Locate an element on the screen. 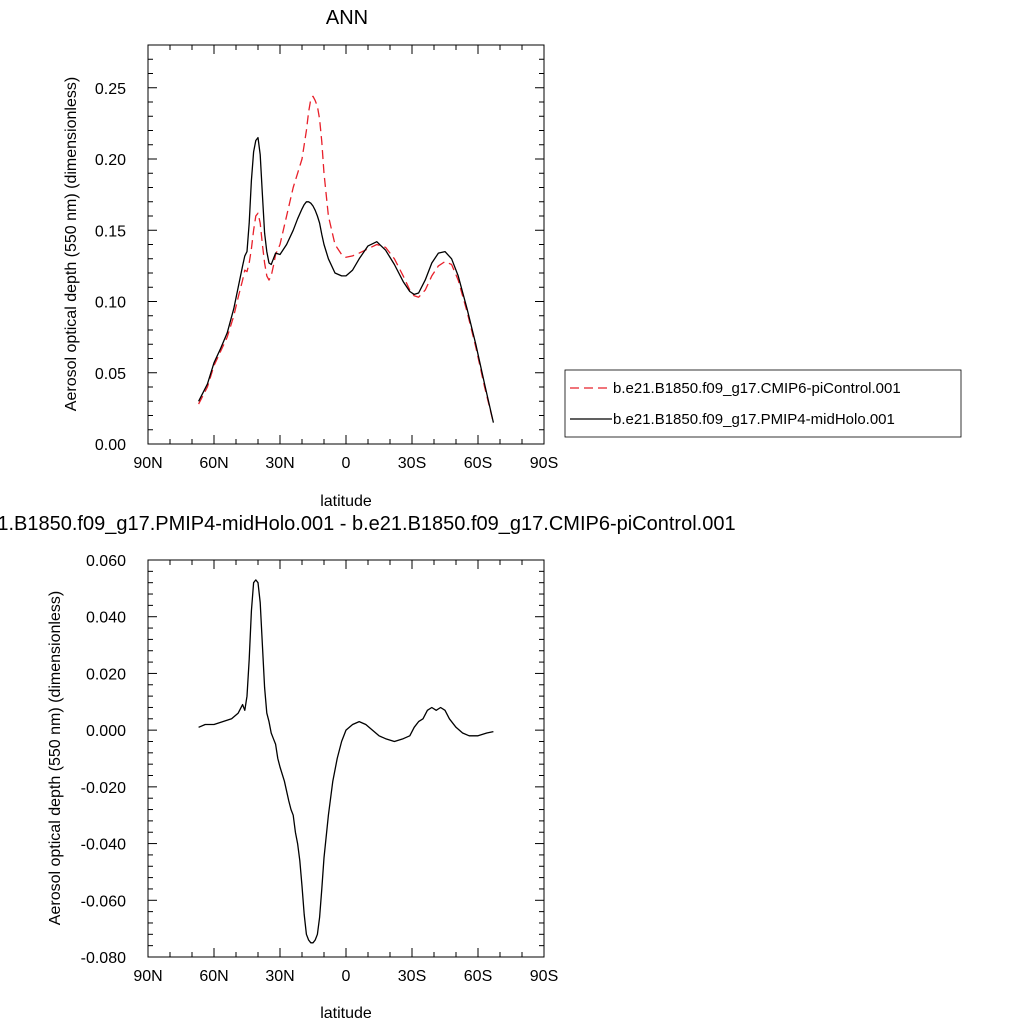 This screenshot has width=1024, height=1024. bottom-y-tick-label: 0.040 is located at coordinates (106, 618).